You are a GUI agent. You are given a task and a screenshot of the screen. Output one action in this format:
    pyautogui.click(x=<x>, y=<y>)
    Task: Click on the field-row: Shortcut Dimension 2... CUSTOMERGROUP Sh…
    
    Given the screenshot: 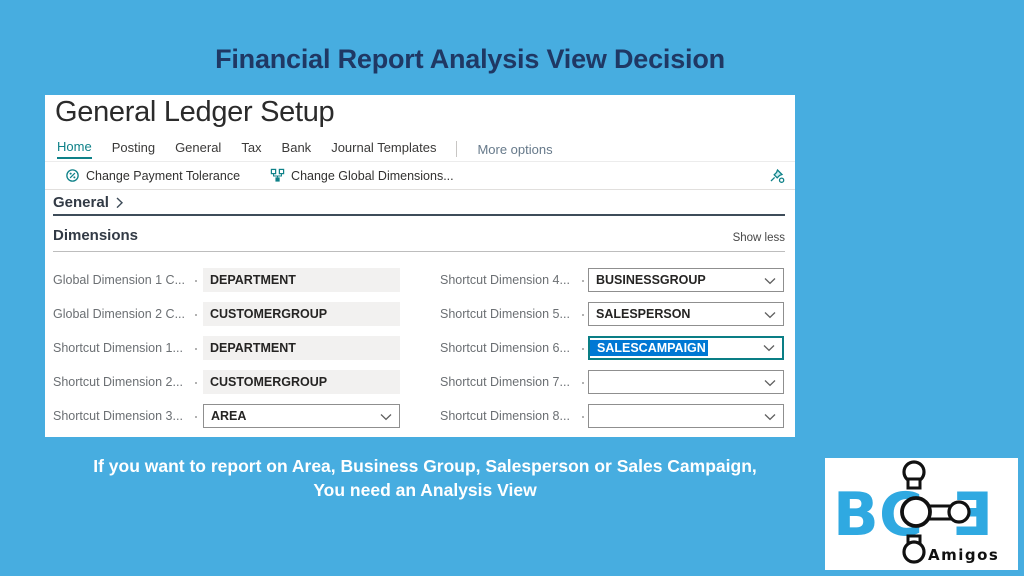 What is the action you would take?
    pyautogui.click(x=420, y=382)
    